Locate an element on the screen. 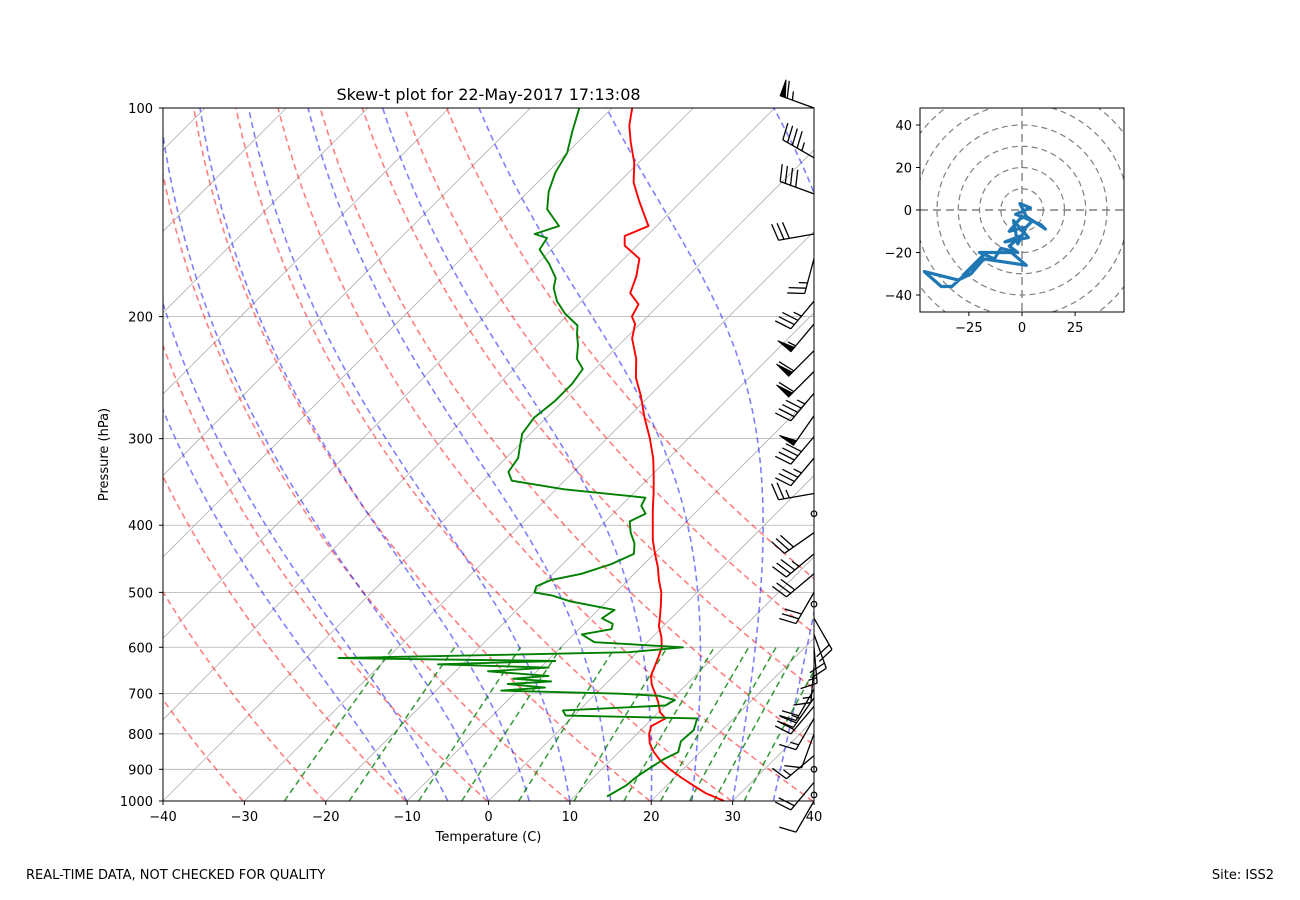 The image size is (1300, 900). y-tick-label: 400 is located at coordinates (140, 526).